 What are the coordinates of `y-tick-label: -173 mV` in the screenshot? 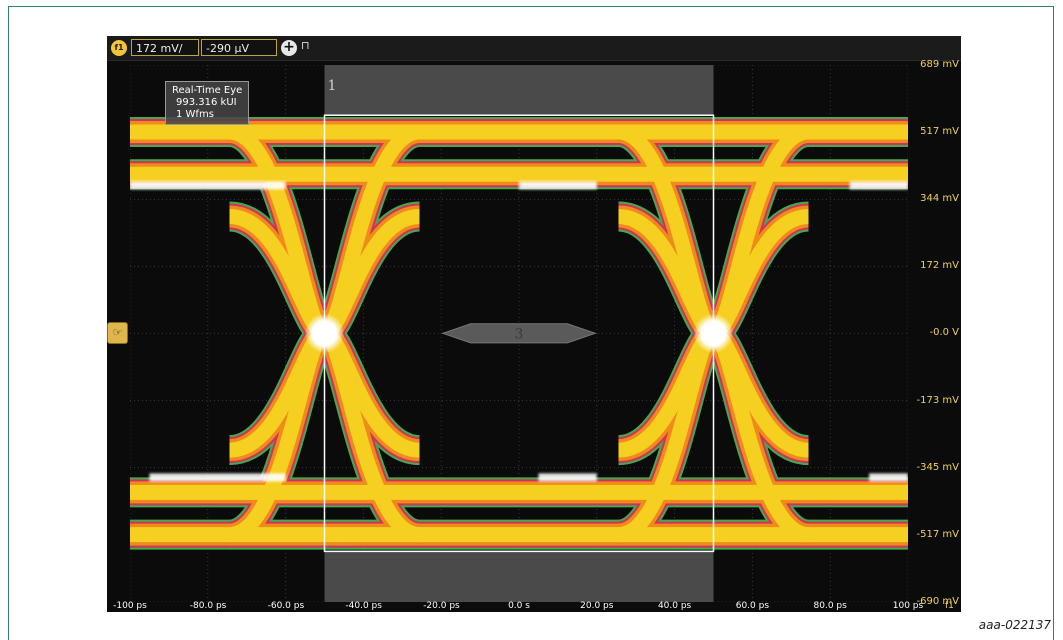 It's located at (937, 400).